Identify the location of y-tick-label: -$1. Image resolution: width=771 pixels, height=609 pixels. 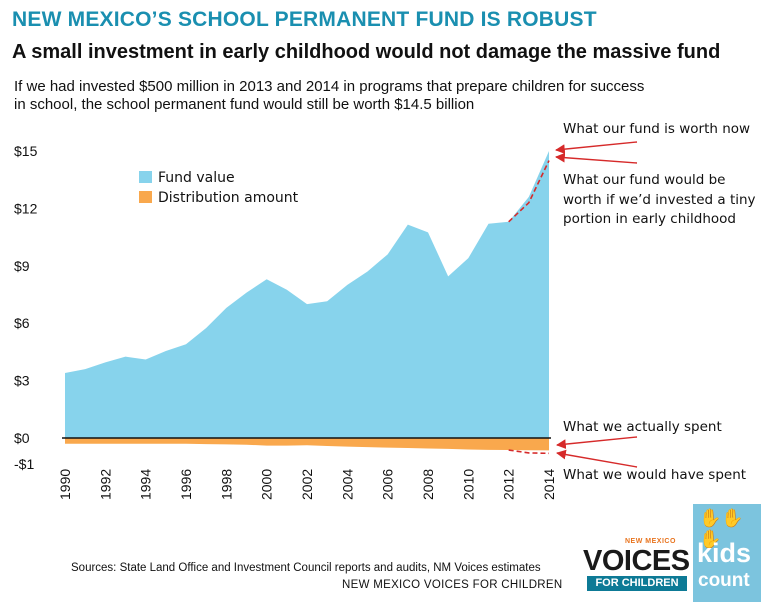
(24, 464).